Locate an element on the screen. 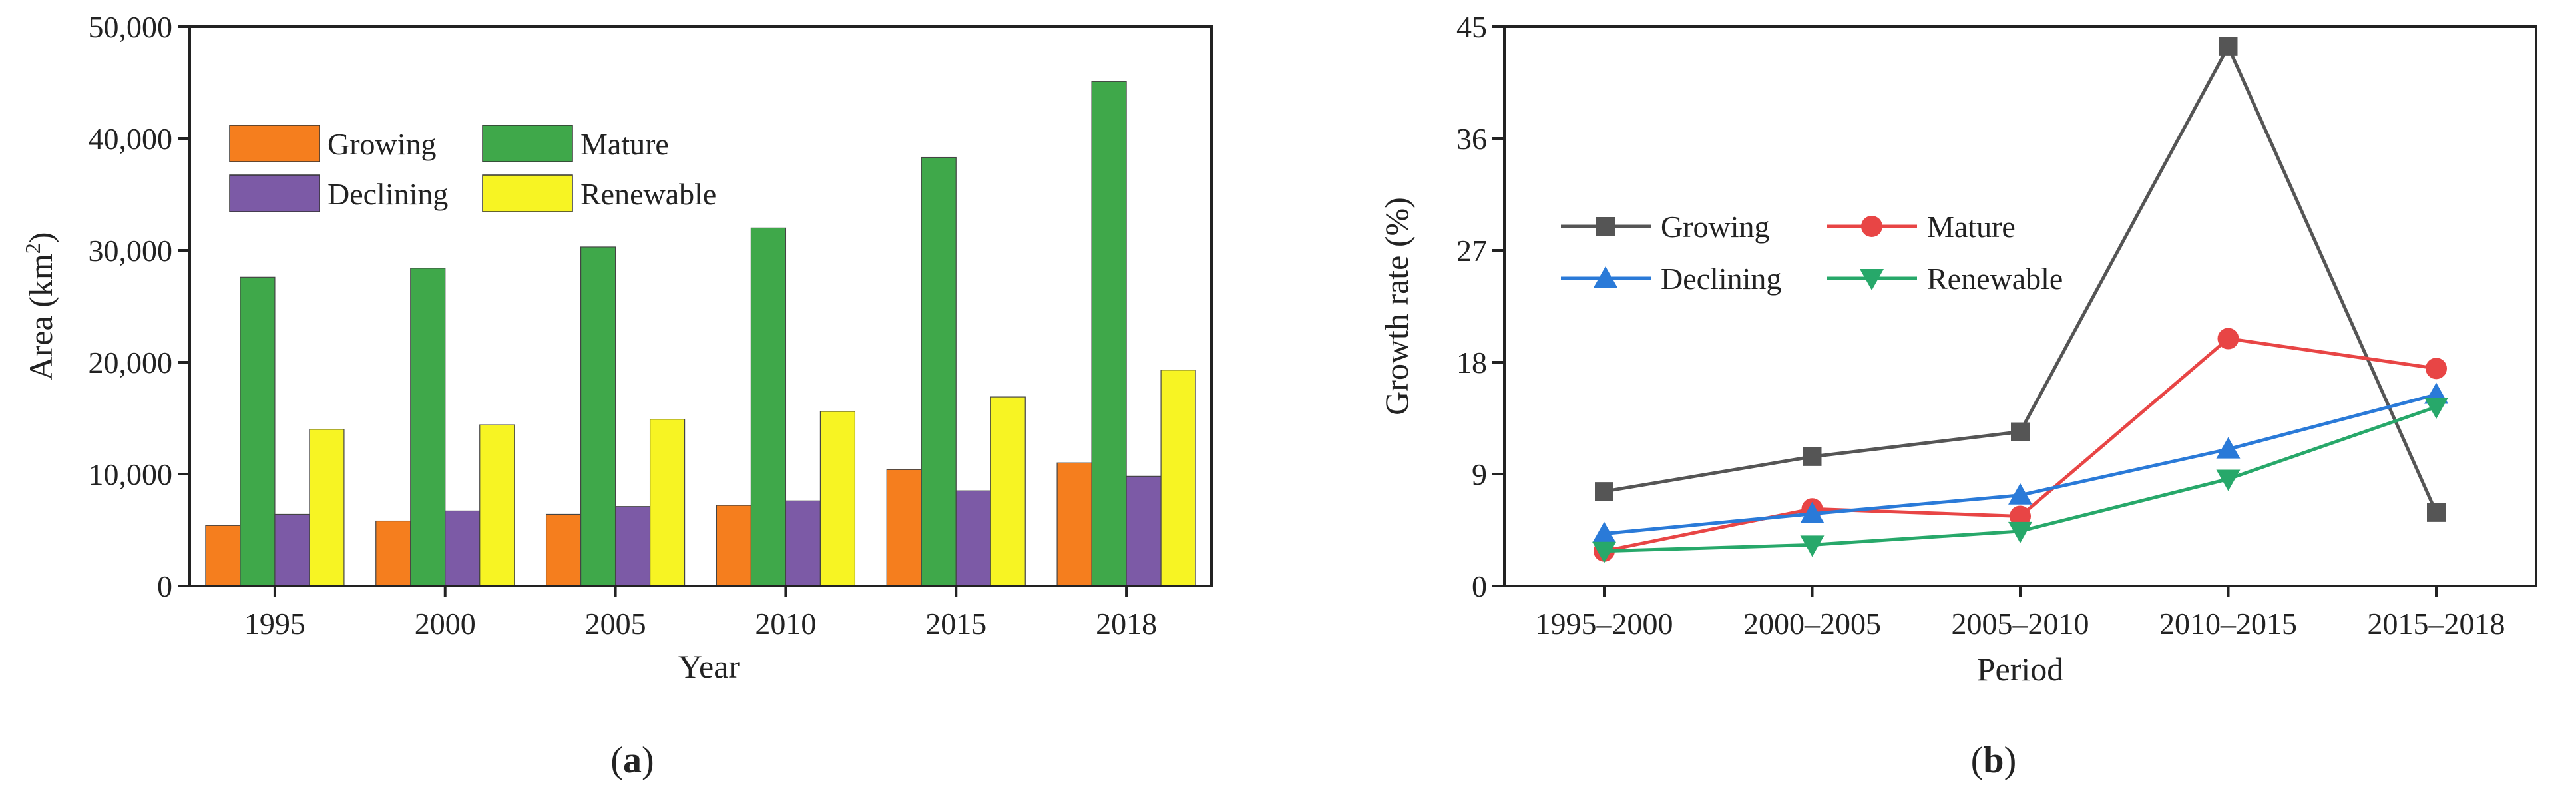 This screenshot has height=797, width=2576. bar-renewable-1995 is located at coordinates (327, 508).